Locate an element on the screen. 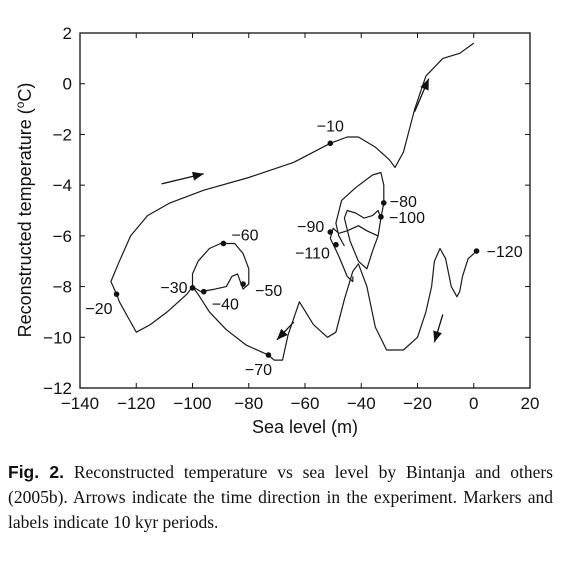 The image size is (568, 570). x-axis-label: Sea level (m) is located at coordinates (305, 427).